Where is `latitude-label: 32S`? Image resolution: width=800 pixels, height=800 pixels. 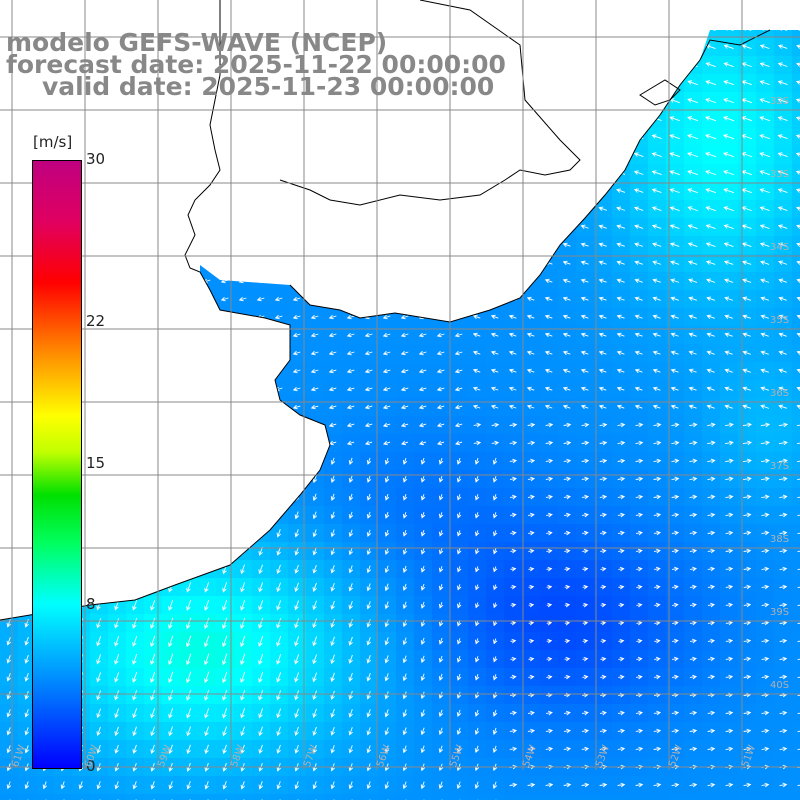
latitude-label: 32S is located at coordinates (780, 101).